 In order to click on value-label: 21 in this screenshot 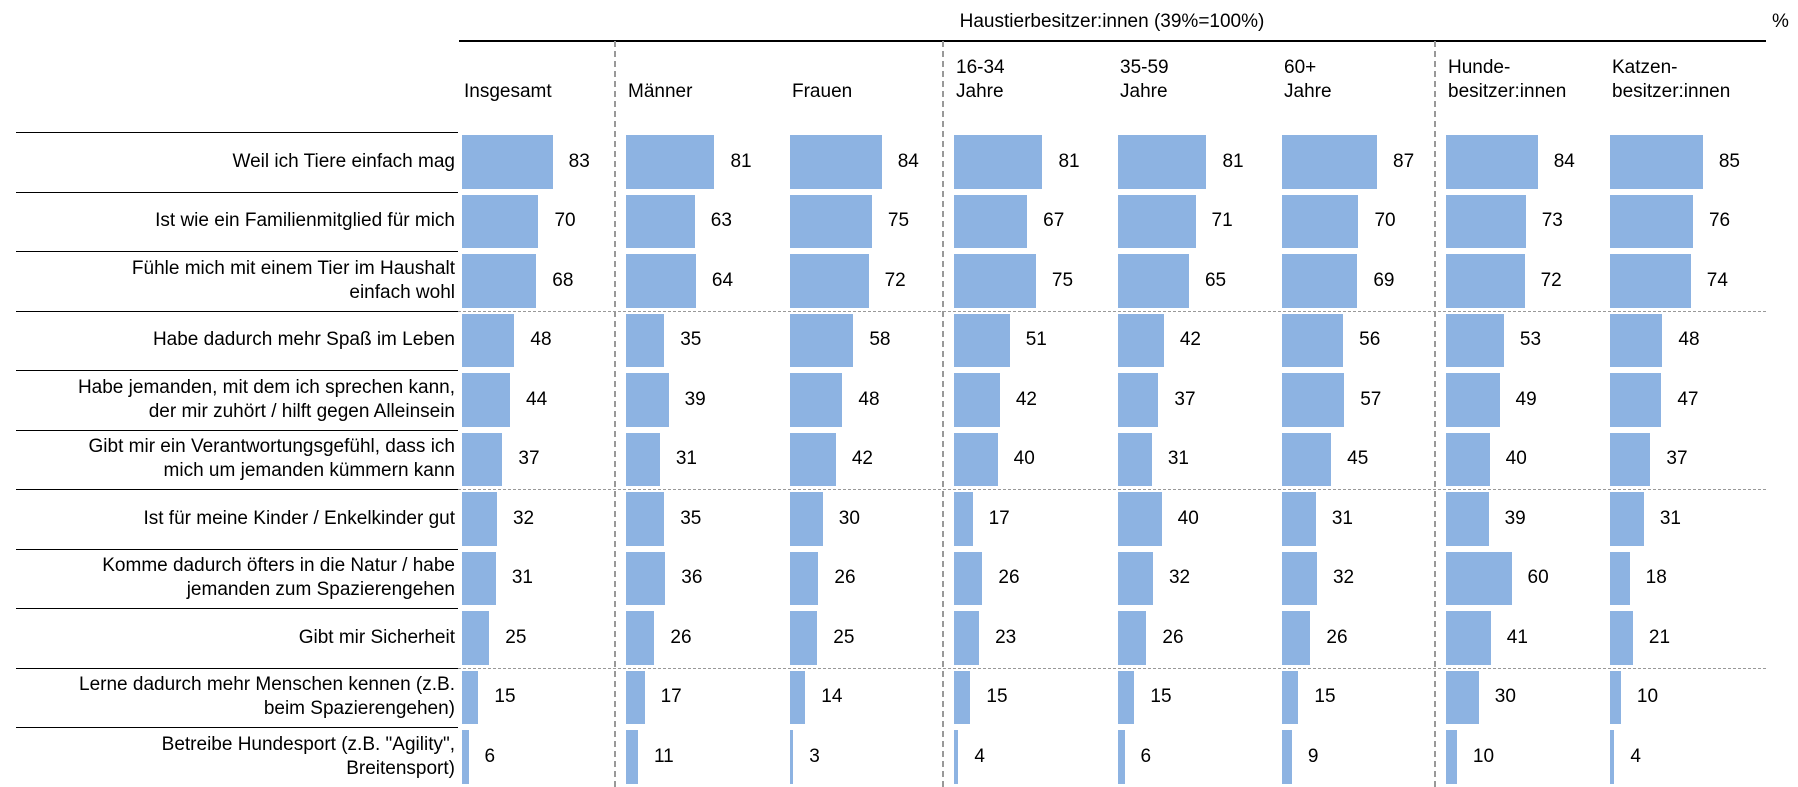, I will do `click(1659, 637)`.